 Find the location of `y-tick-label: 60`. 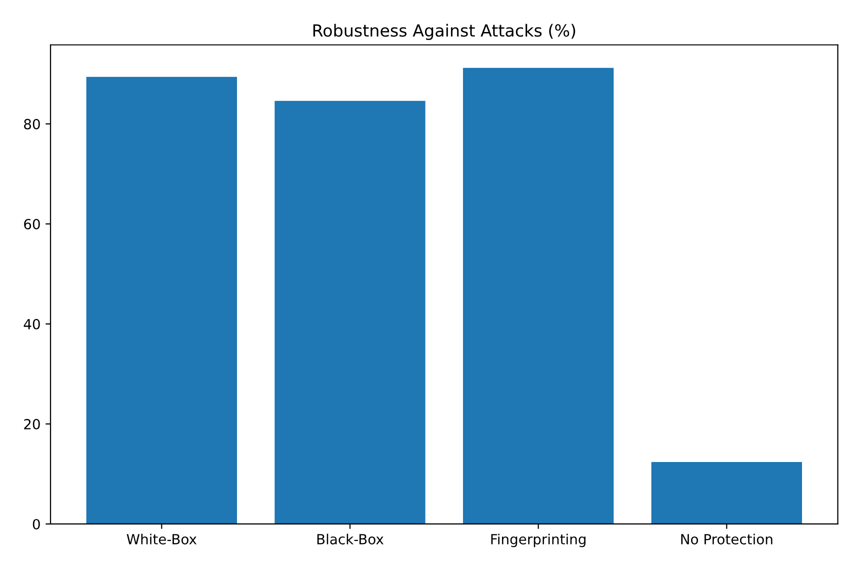

y-tick-label: 60 is located at coordinates (32, 224).